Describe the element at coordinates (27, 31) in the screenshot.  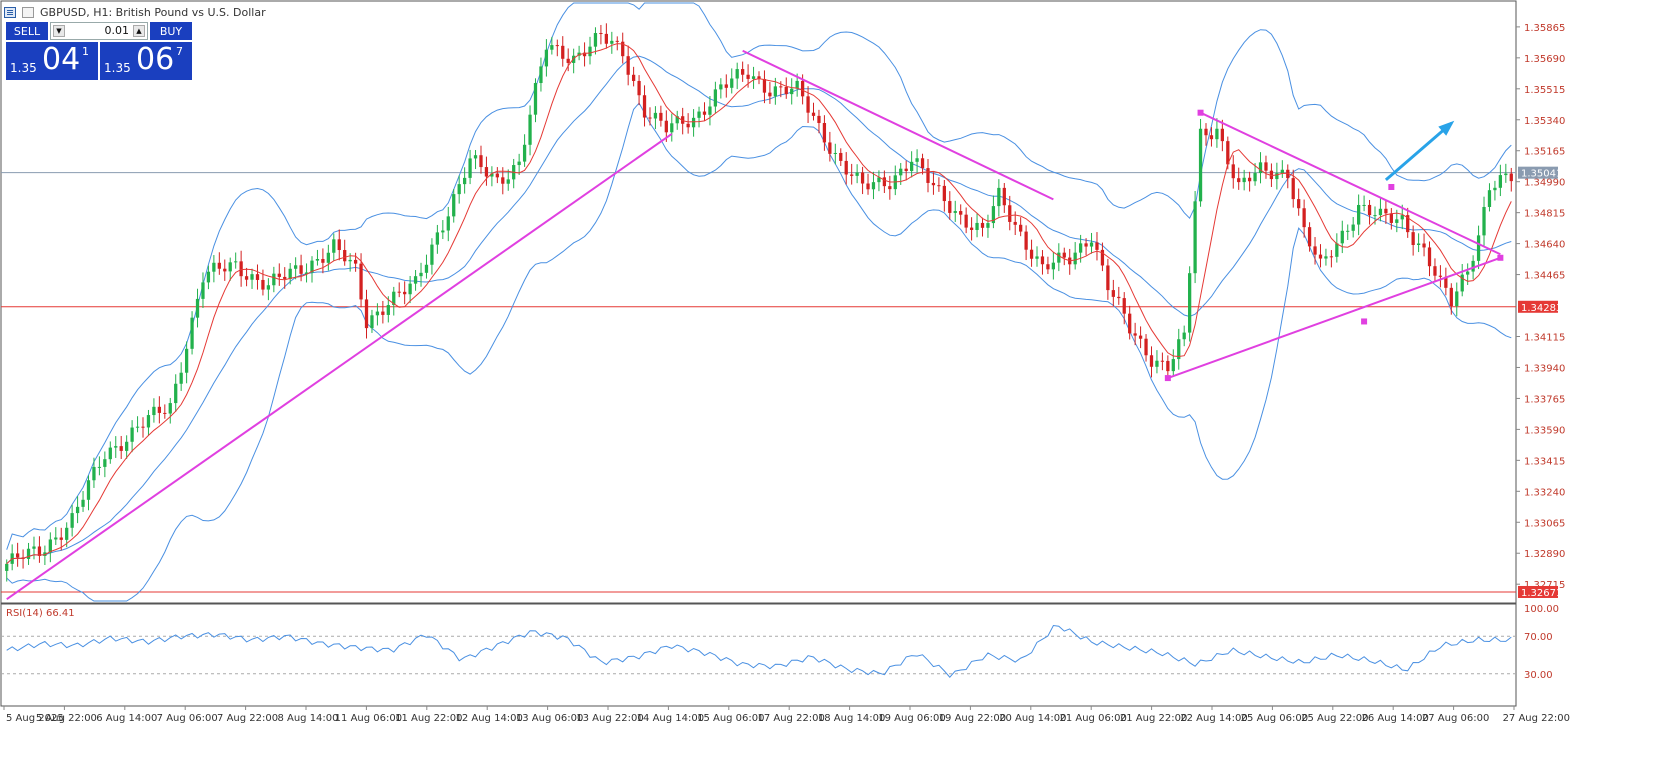
I see `sell-button: SELL` at that location.